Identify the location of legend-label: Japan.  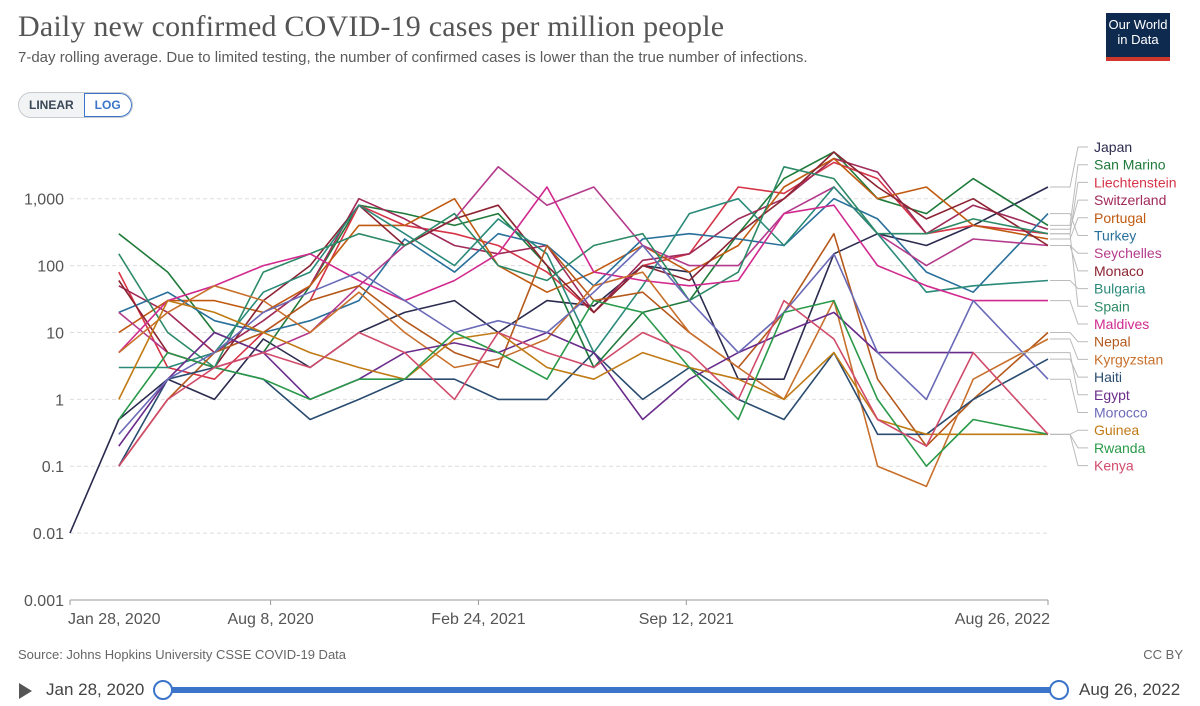
(1113, 147).